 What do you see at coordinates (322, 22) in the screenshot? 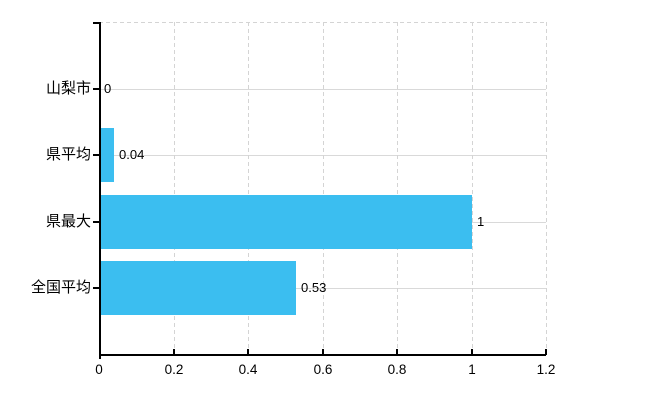
I see `plot-top-border` at bounding box center [322, 22].